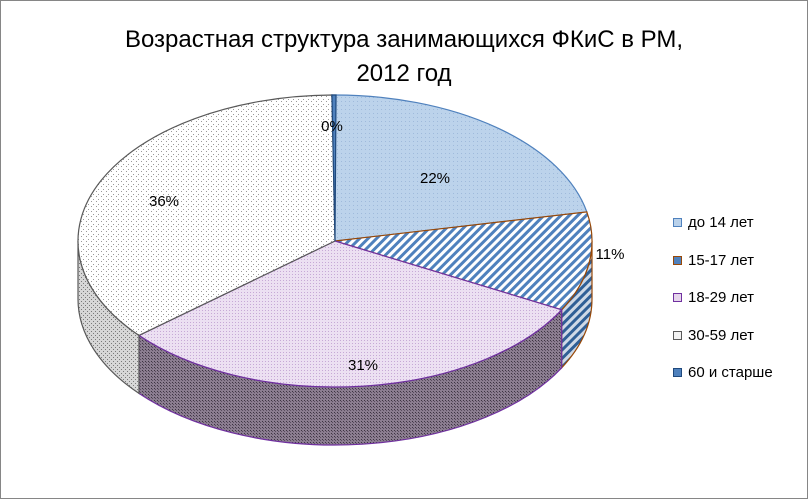 The image size is (808, 499). What do you see at coordinates (435, 178) in the screenshot?
I see `data-label-do-14: 22%` at bounding box center [435, 178].